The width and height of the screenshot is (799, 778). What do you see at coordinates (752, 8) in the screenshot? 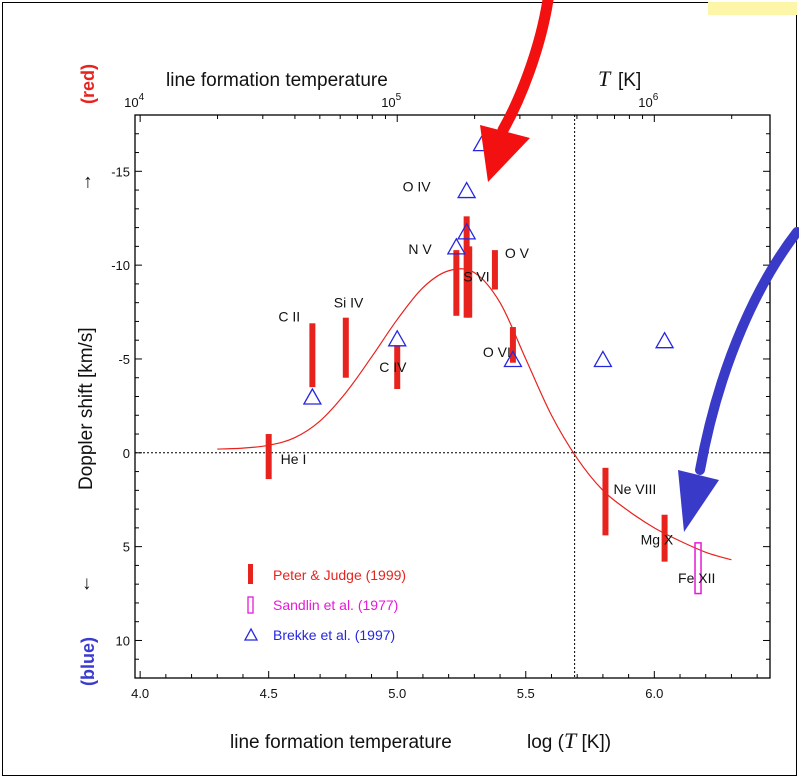
I see `highlight-strip` at bounding box center [752, 8].